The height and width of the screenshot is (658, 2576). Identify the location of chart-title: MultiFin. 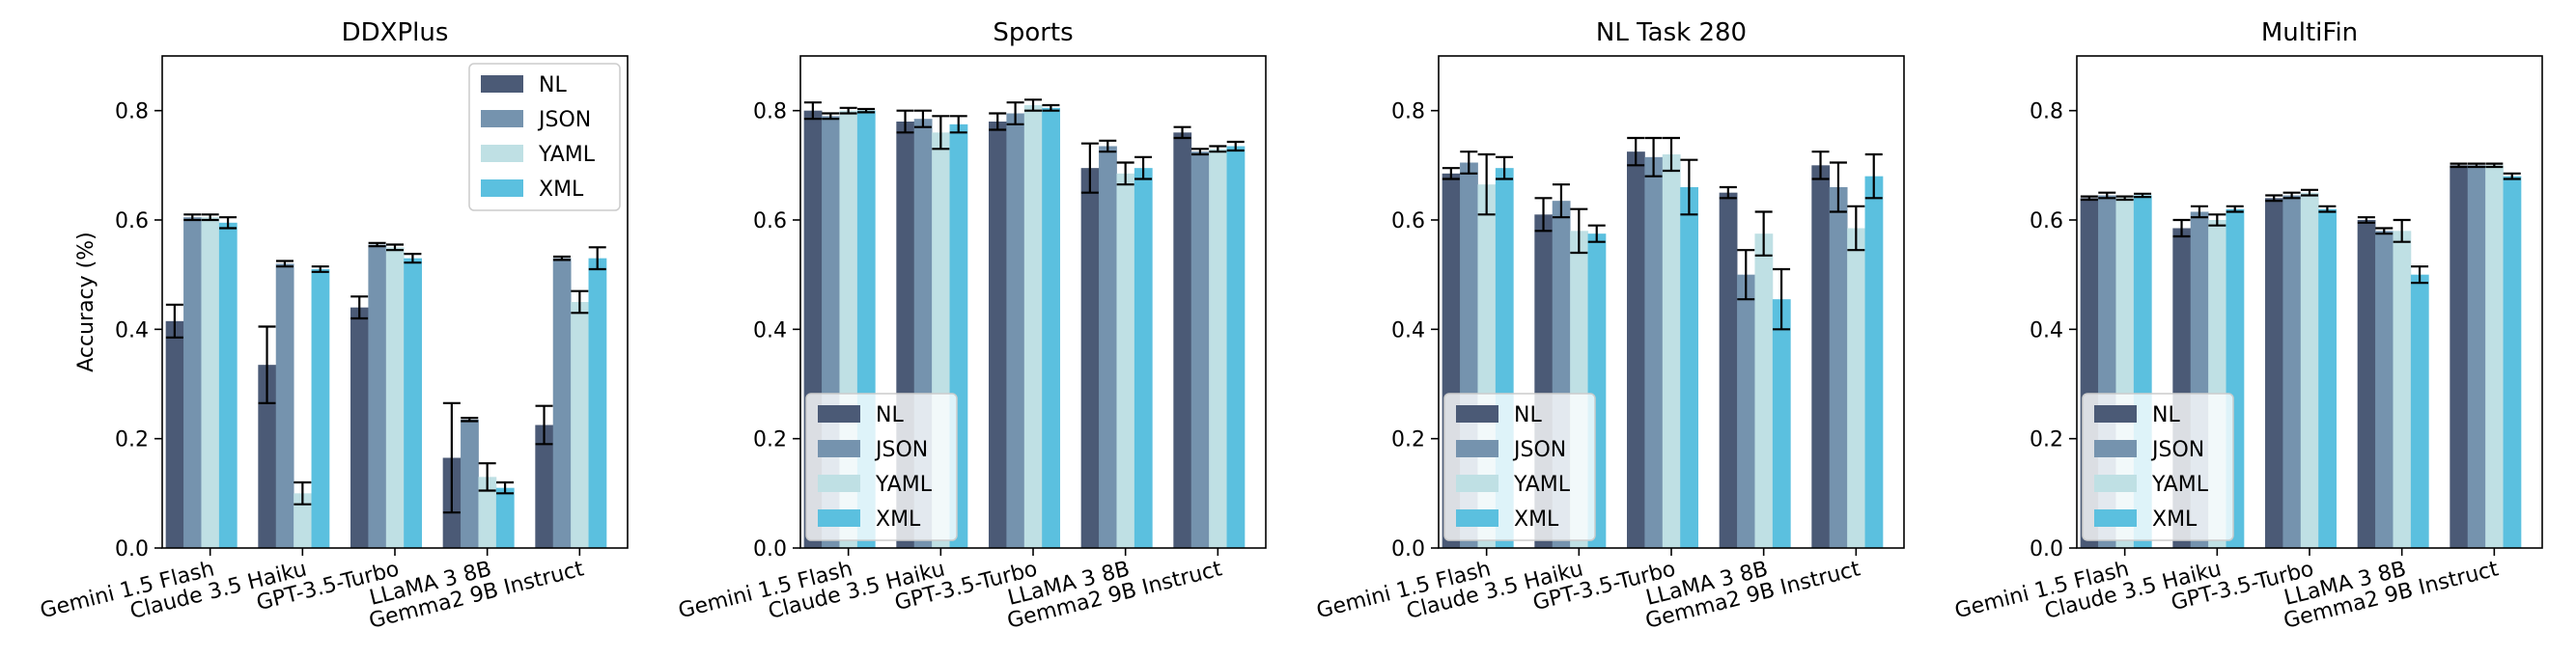
(2310, 32).